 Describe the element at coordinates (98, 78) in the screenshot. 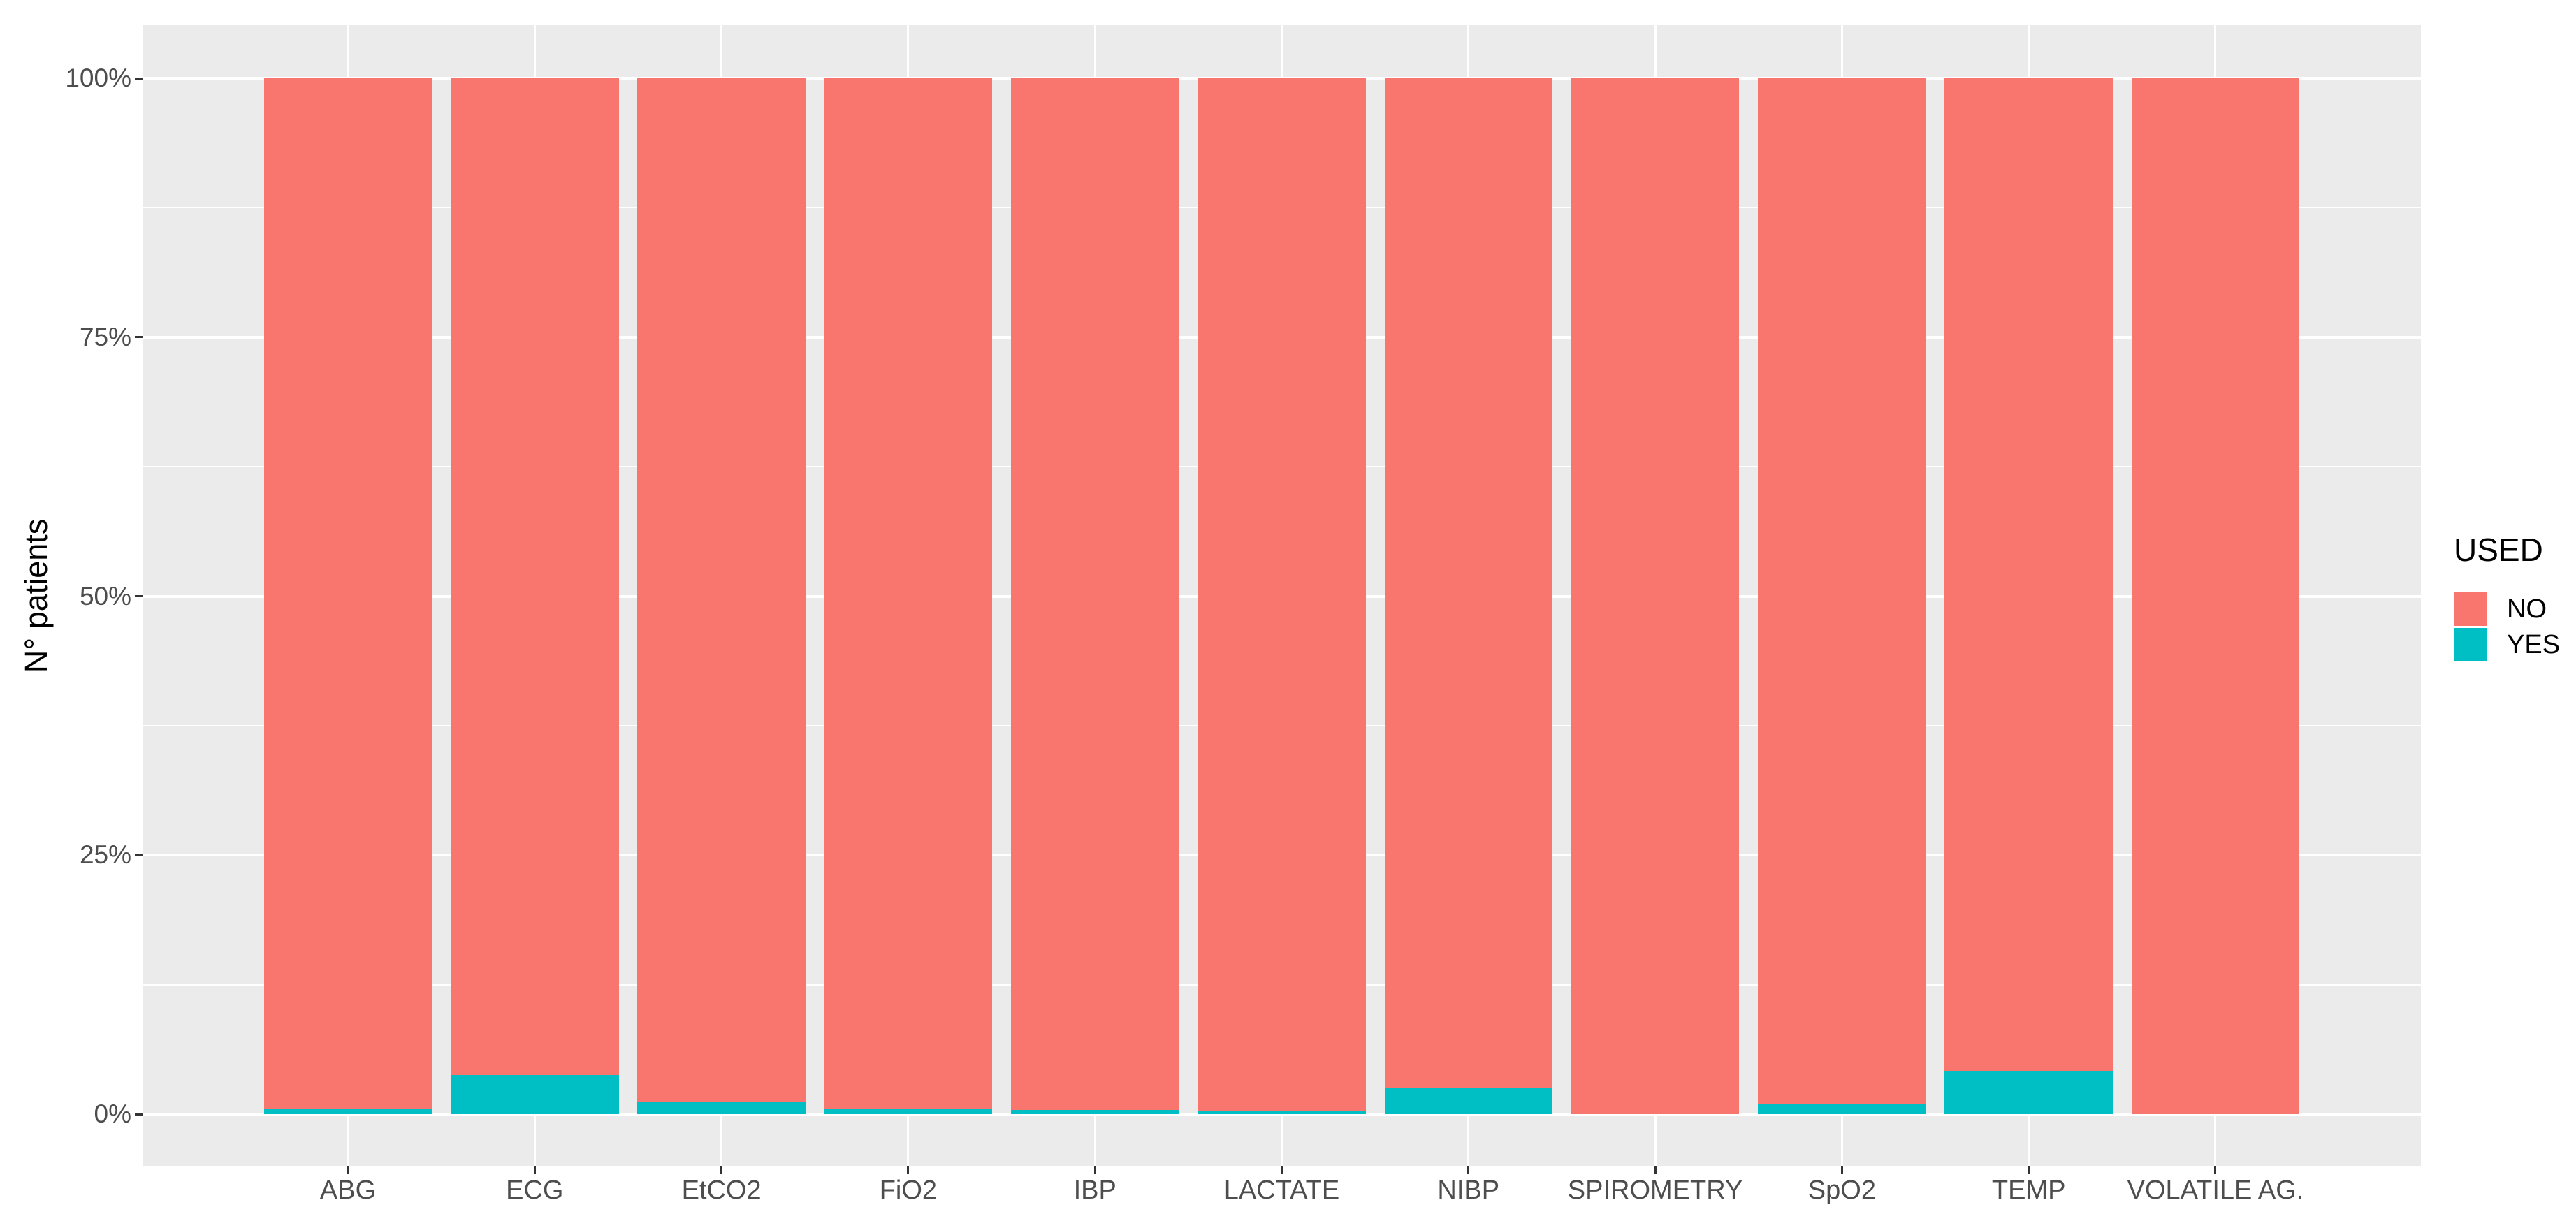

I see `y-tick-label: 100%` at that location.